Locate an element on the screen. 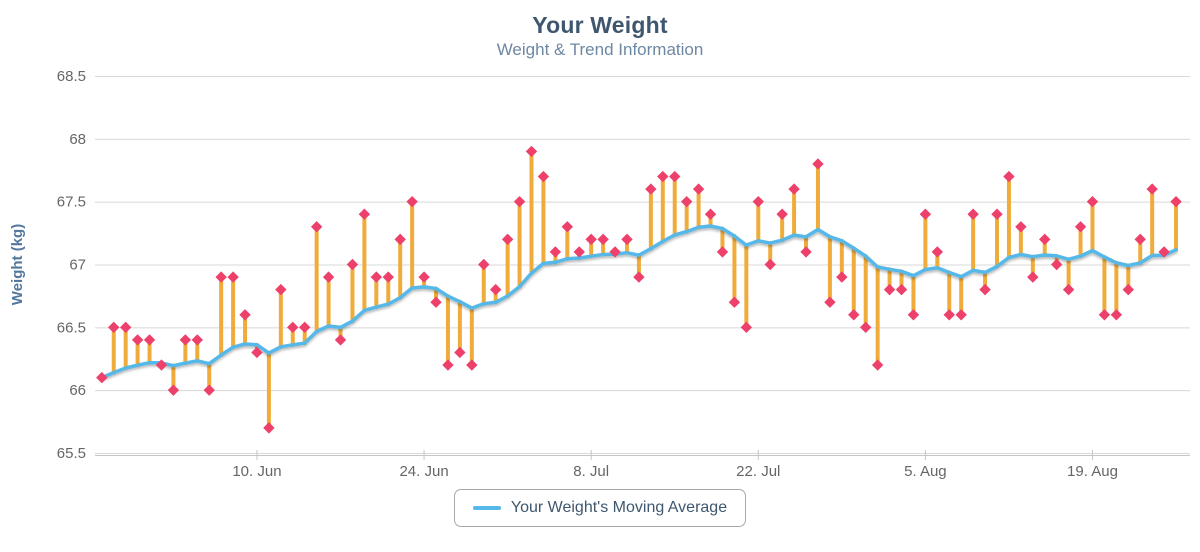 Image resolution: width=1200 pixels, height=552 pixels. y-axis-tick-label: 68 is located at coordinates (77, 139).